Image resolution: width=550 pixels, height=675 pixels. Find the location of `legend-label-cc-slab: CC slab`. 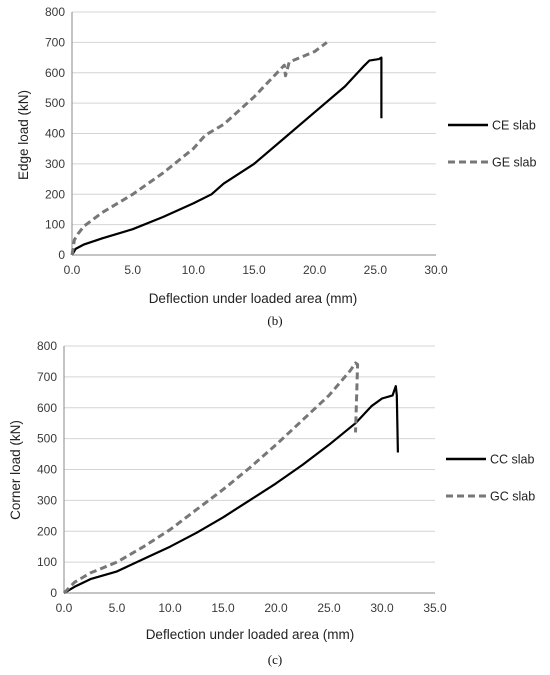

legend-label-cc-slab: CC slab is located at coordinates (512, 460).